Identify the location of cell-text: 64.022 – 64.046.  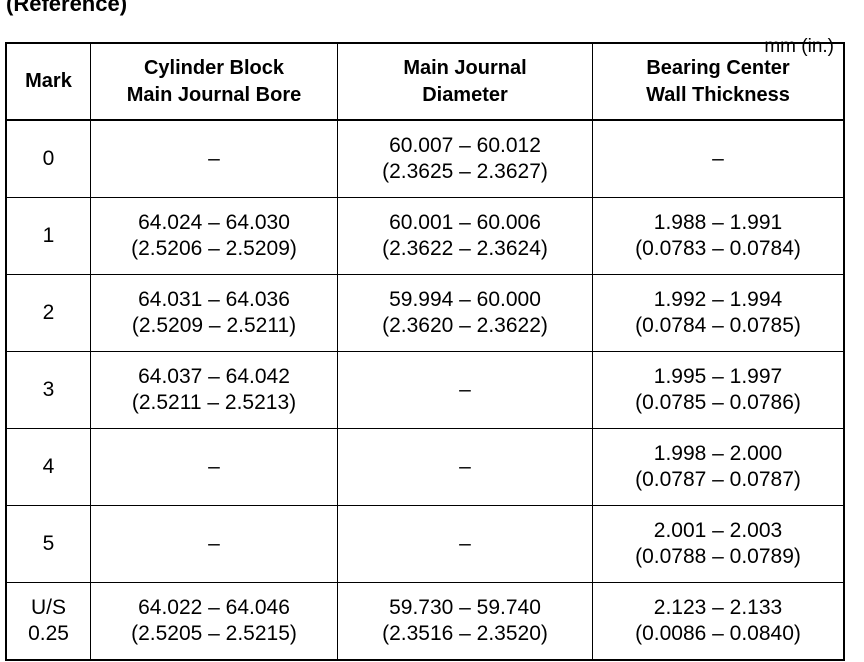
(214, 607).